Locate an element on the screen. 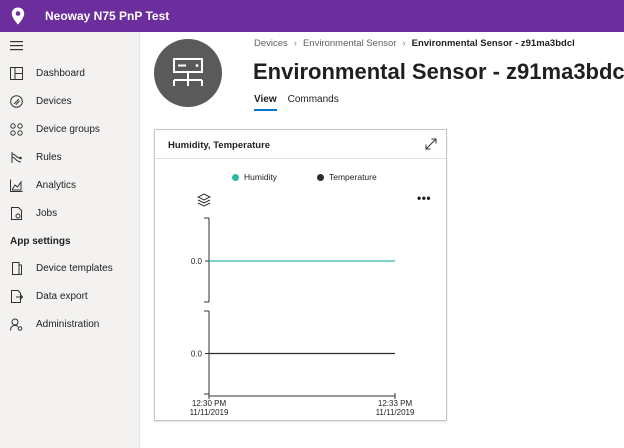  device-templates-icon is located at coordinates (17, 268).